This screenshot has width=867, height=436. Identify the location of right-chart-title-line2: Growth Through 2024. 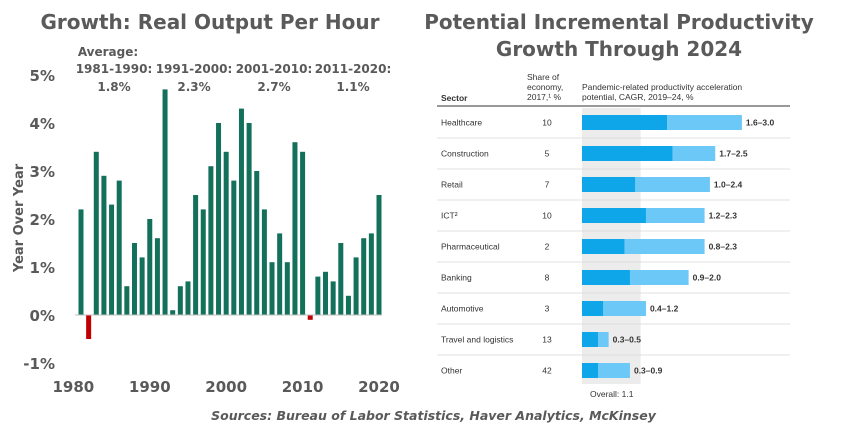
(619, 49).